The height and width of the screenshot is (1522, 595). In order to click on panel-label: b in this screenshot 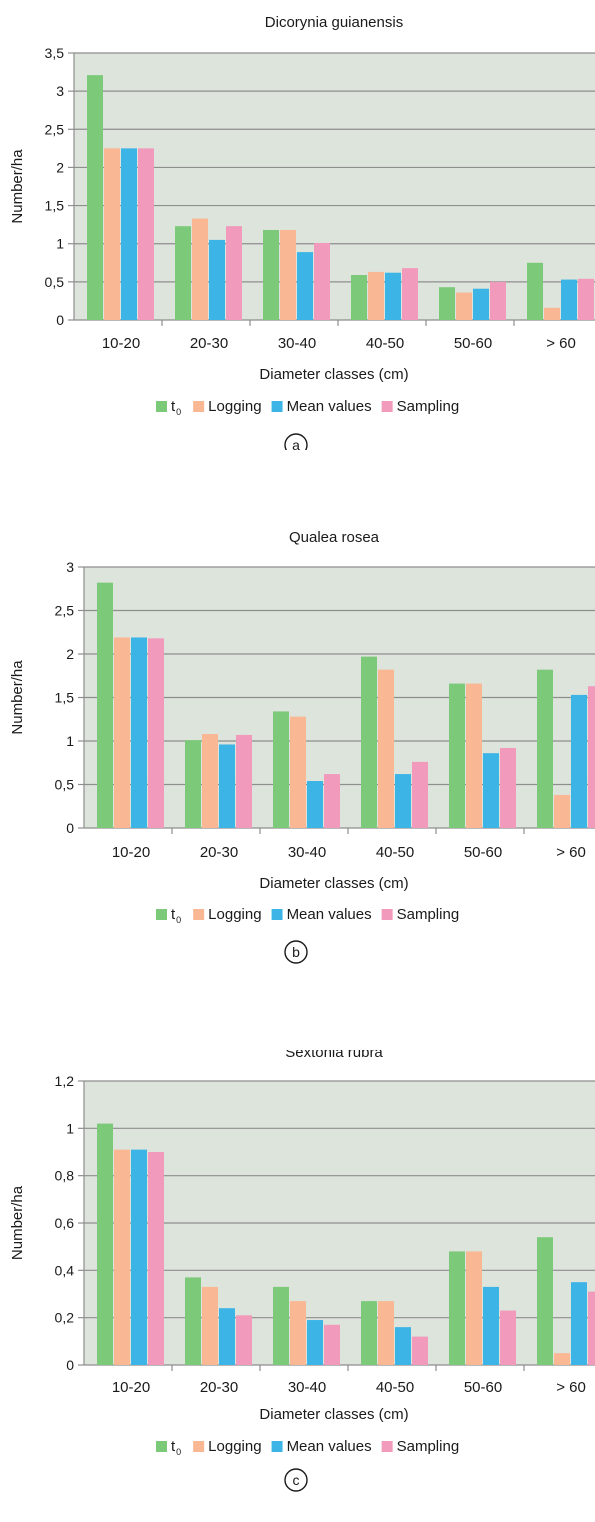, I will do `click(296, 952)`.